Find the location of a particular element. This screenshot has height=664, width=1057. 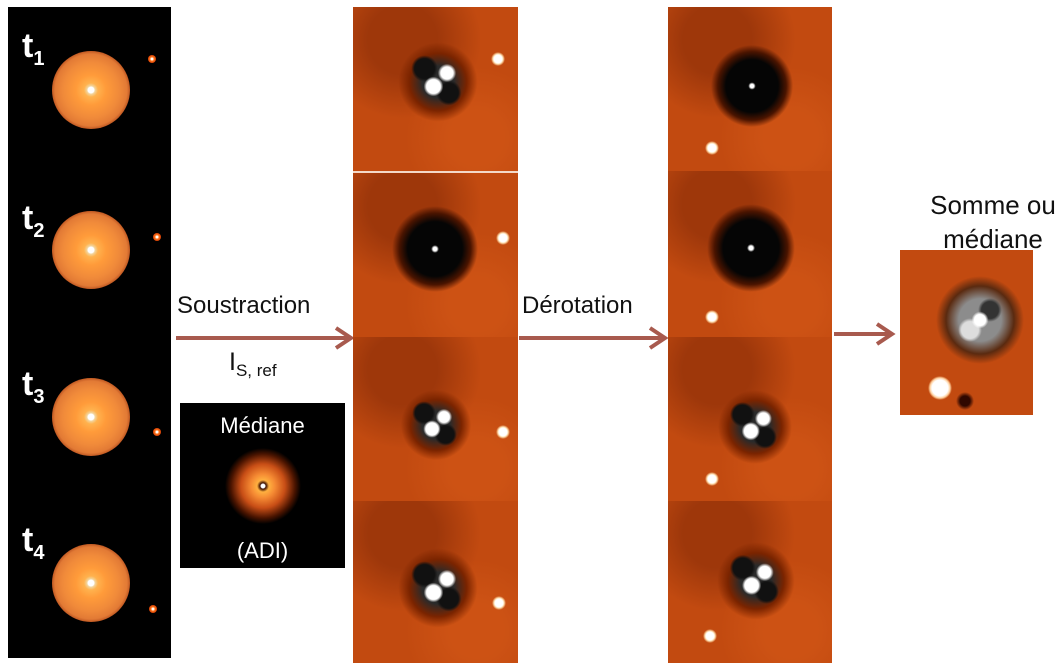

median-reference-box: Médiane (ADI) is located at coordinates (262, 485).